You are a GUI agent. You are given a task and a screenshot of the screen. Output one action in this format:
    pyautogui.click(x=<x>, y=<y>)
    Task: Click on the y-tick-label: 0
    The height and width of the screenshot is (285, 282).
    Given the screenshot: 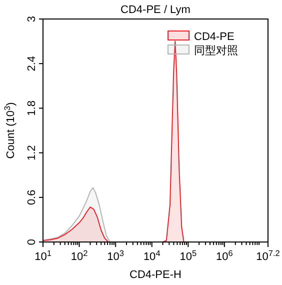 What is the action you would take?
    pyautogui.click(x=32, y=242)
    